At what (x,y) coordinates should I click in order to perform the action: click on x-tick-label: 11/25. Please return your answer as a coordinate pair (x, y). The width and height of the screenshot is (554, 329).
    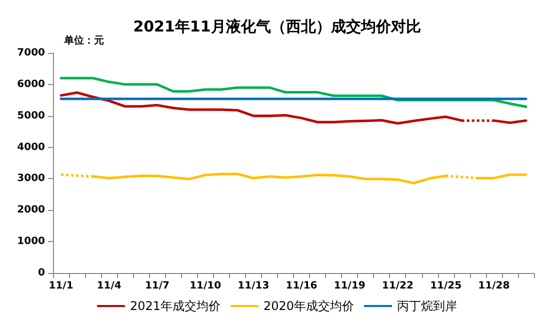
    Looking at the image, I should click on (446, 286).